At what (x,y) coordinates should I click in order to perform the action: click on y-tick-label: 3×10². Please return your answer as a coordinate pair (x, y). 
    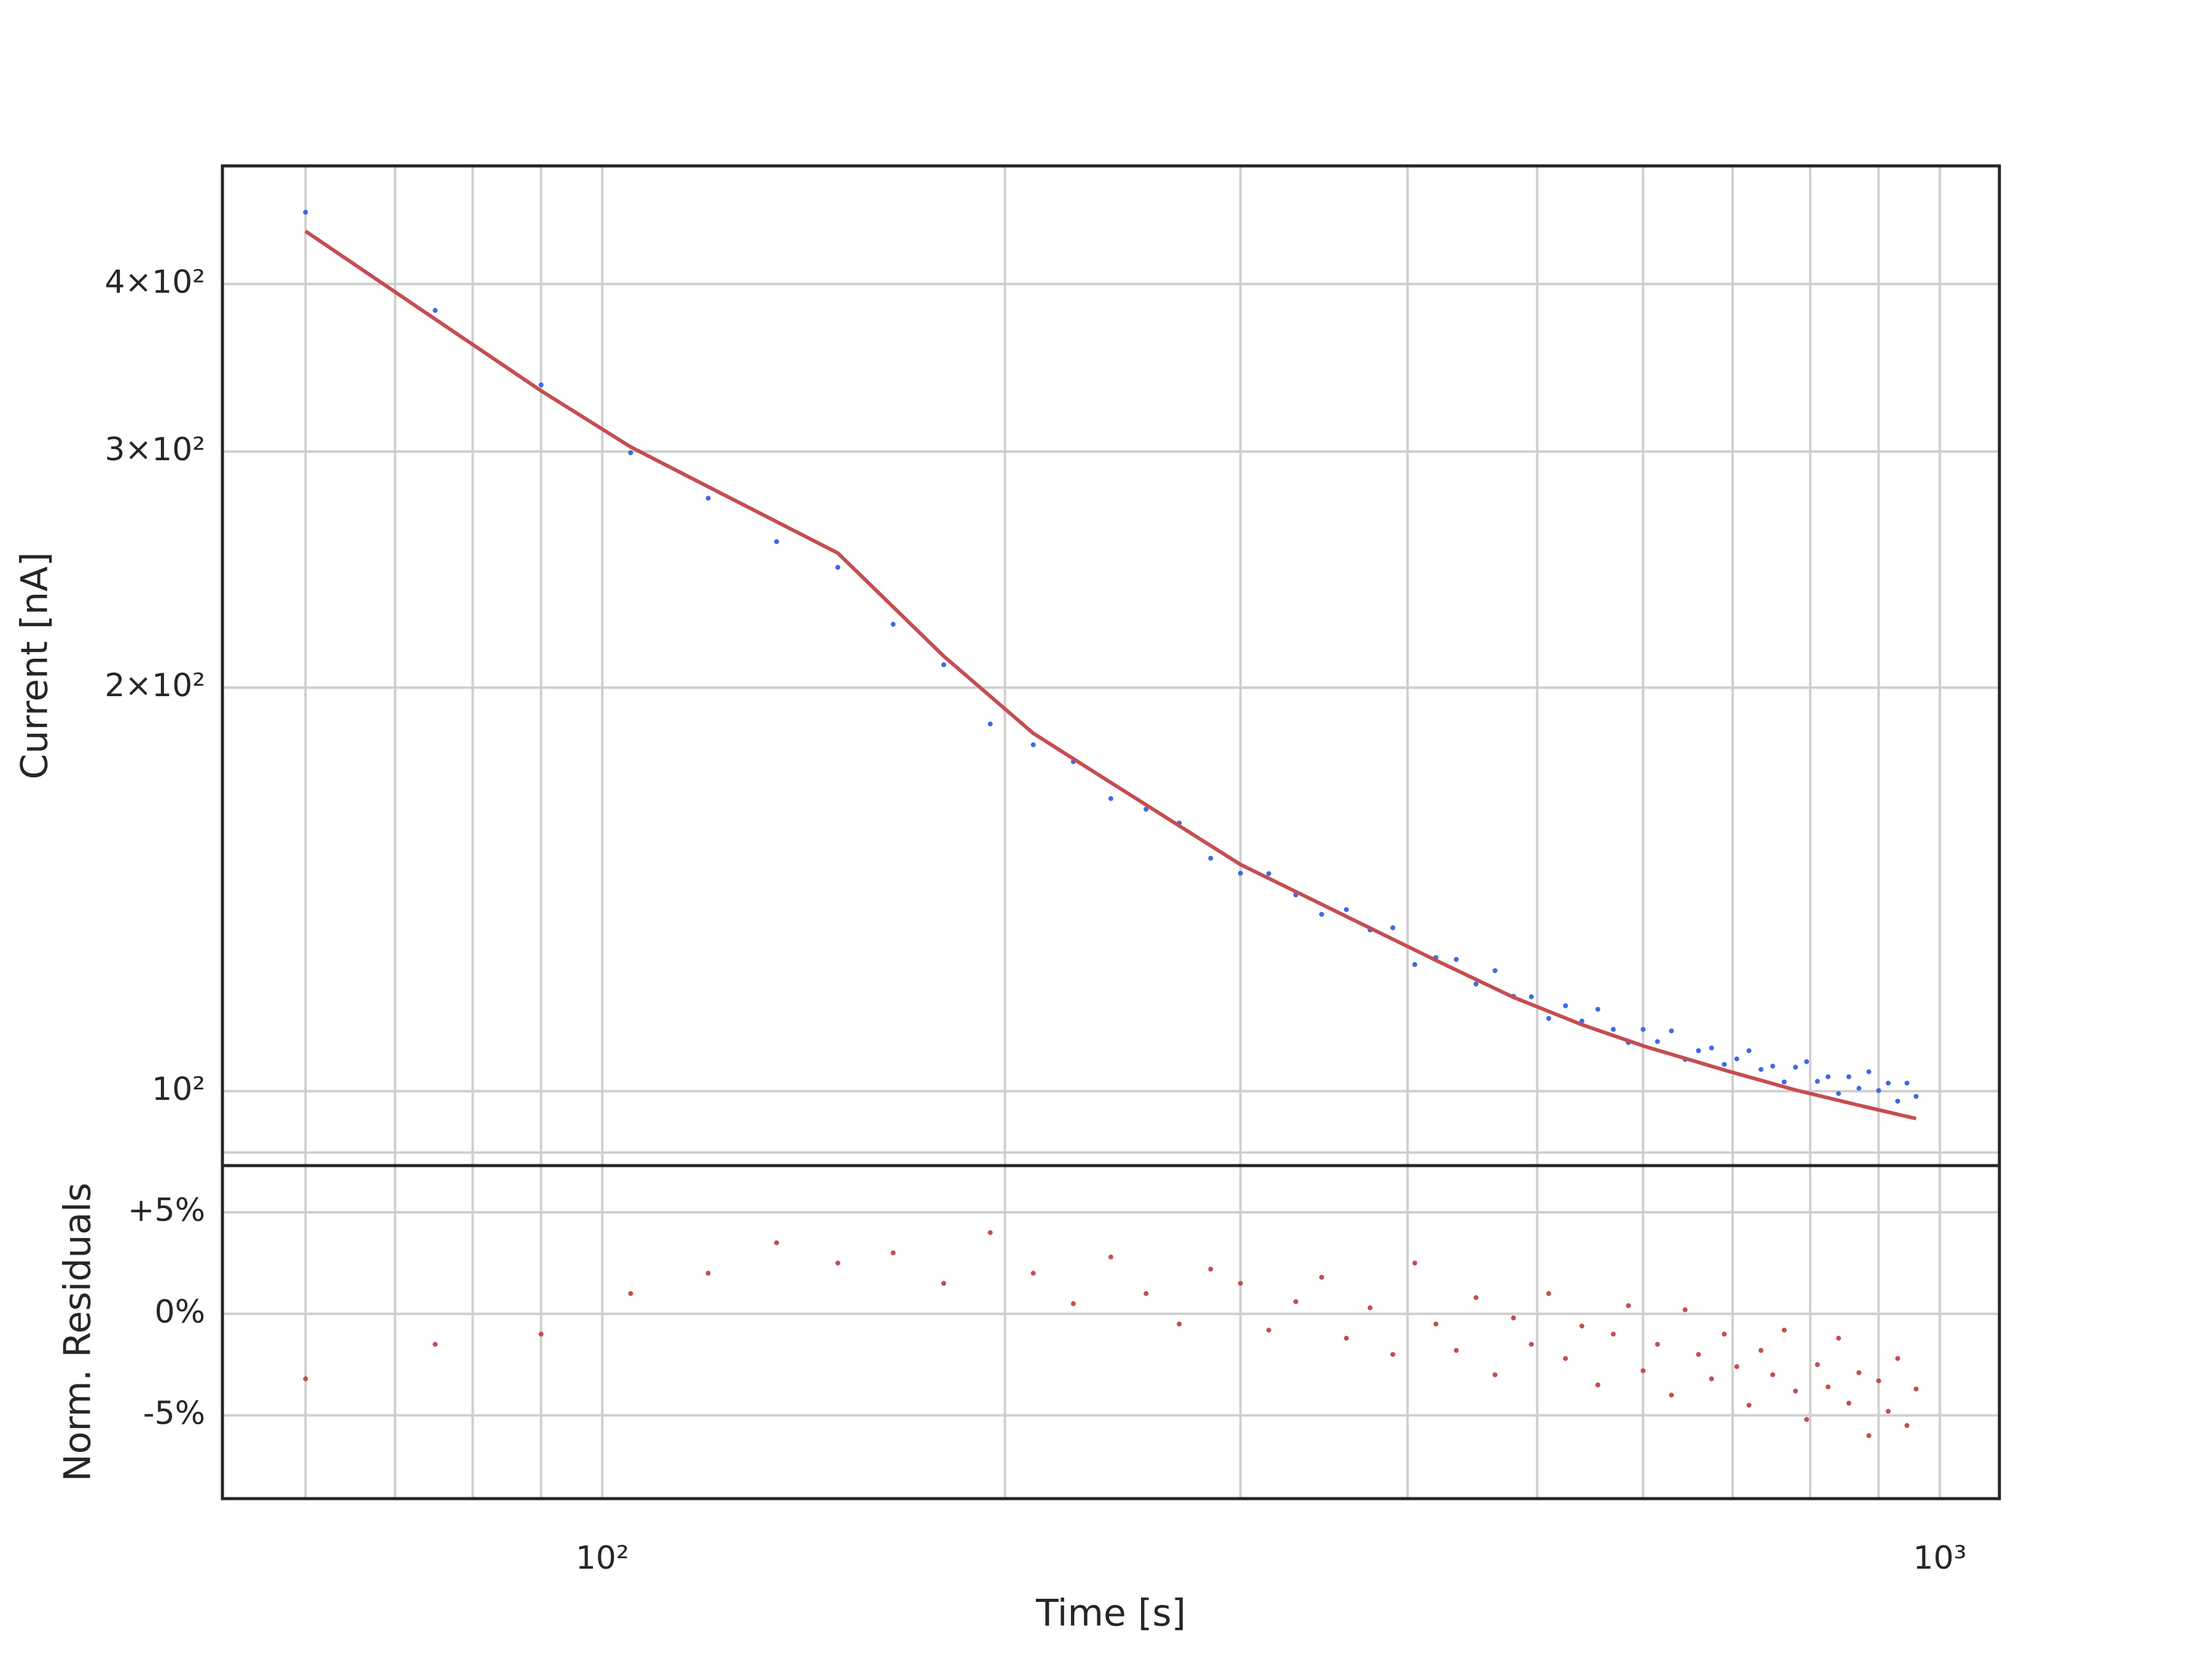
    Looking at the image, I should click on (154, 449).